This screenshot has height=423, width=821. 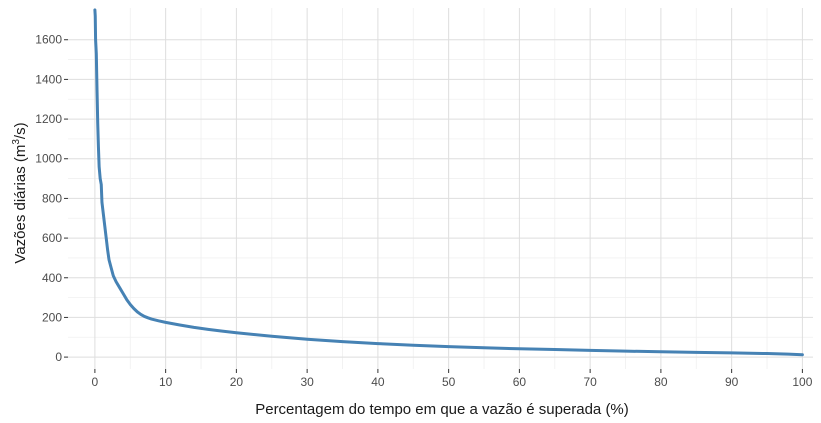 What do you see at coordinates (802, 382) in the screenshot?
I see `x-tick-label: 100` at bounding box center [802, 382].